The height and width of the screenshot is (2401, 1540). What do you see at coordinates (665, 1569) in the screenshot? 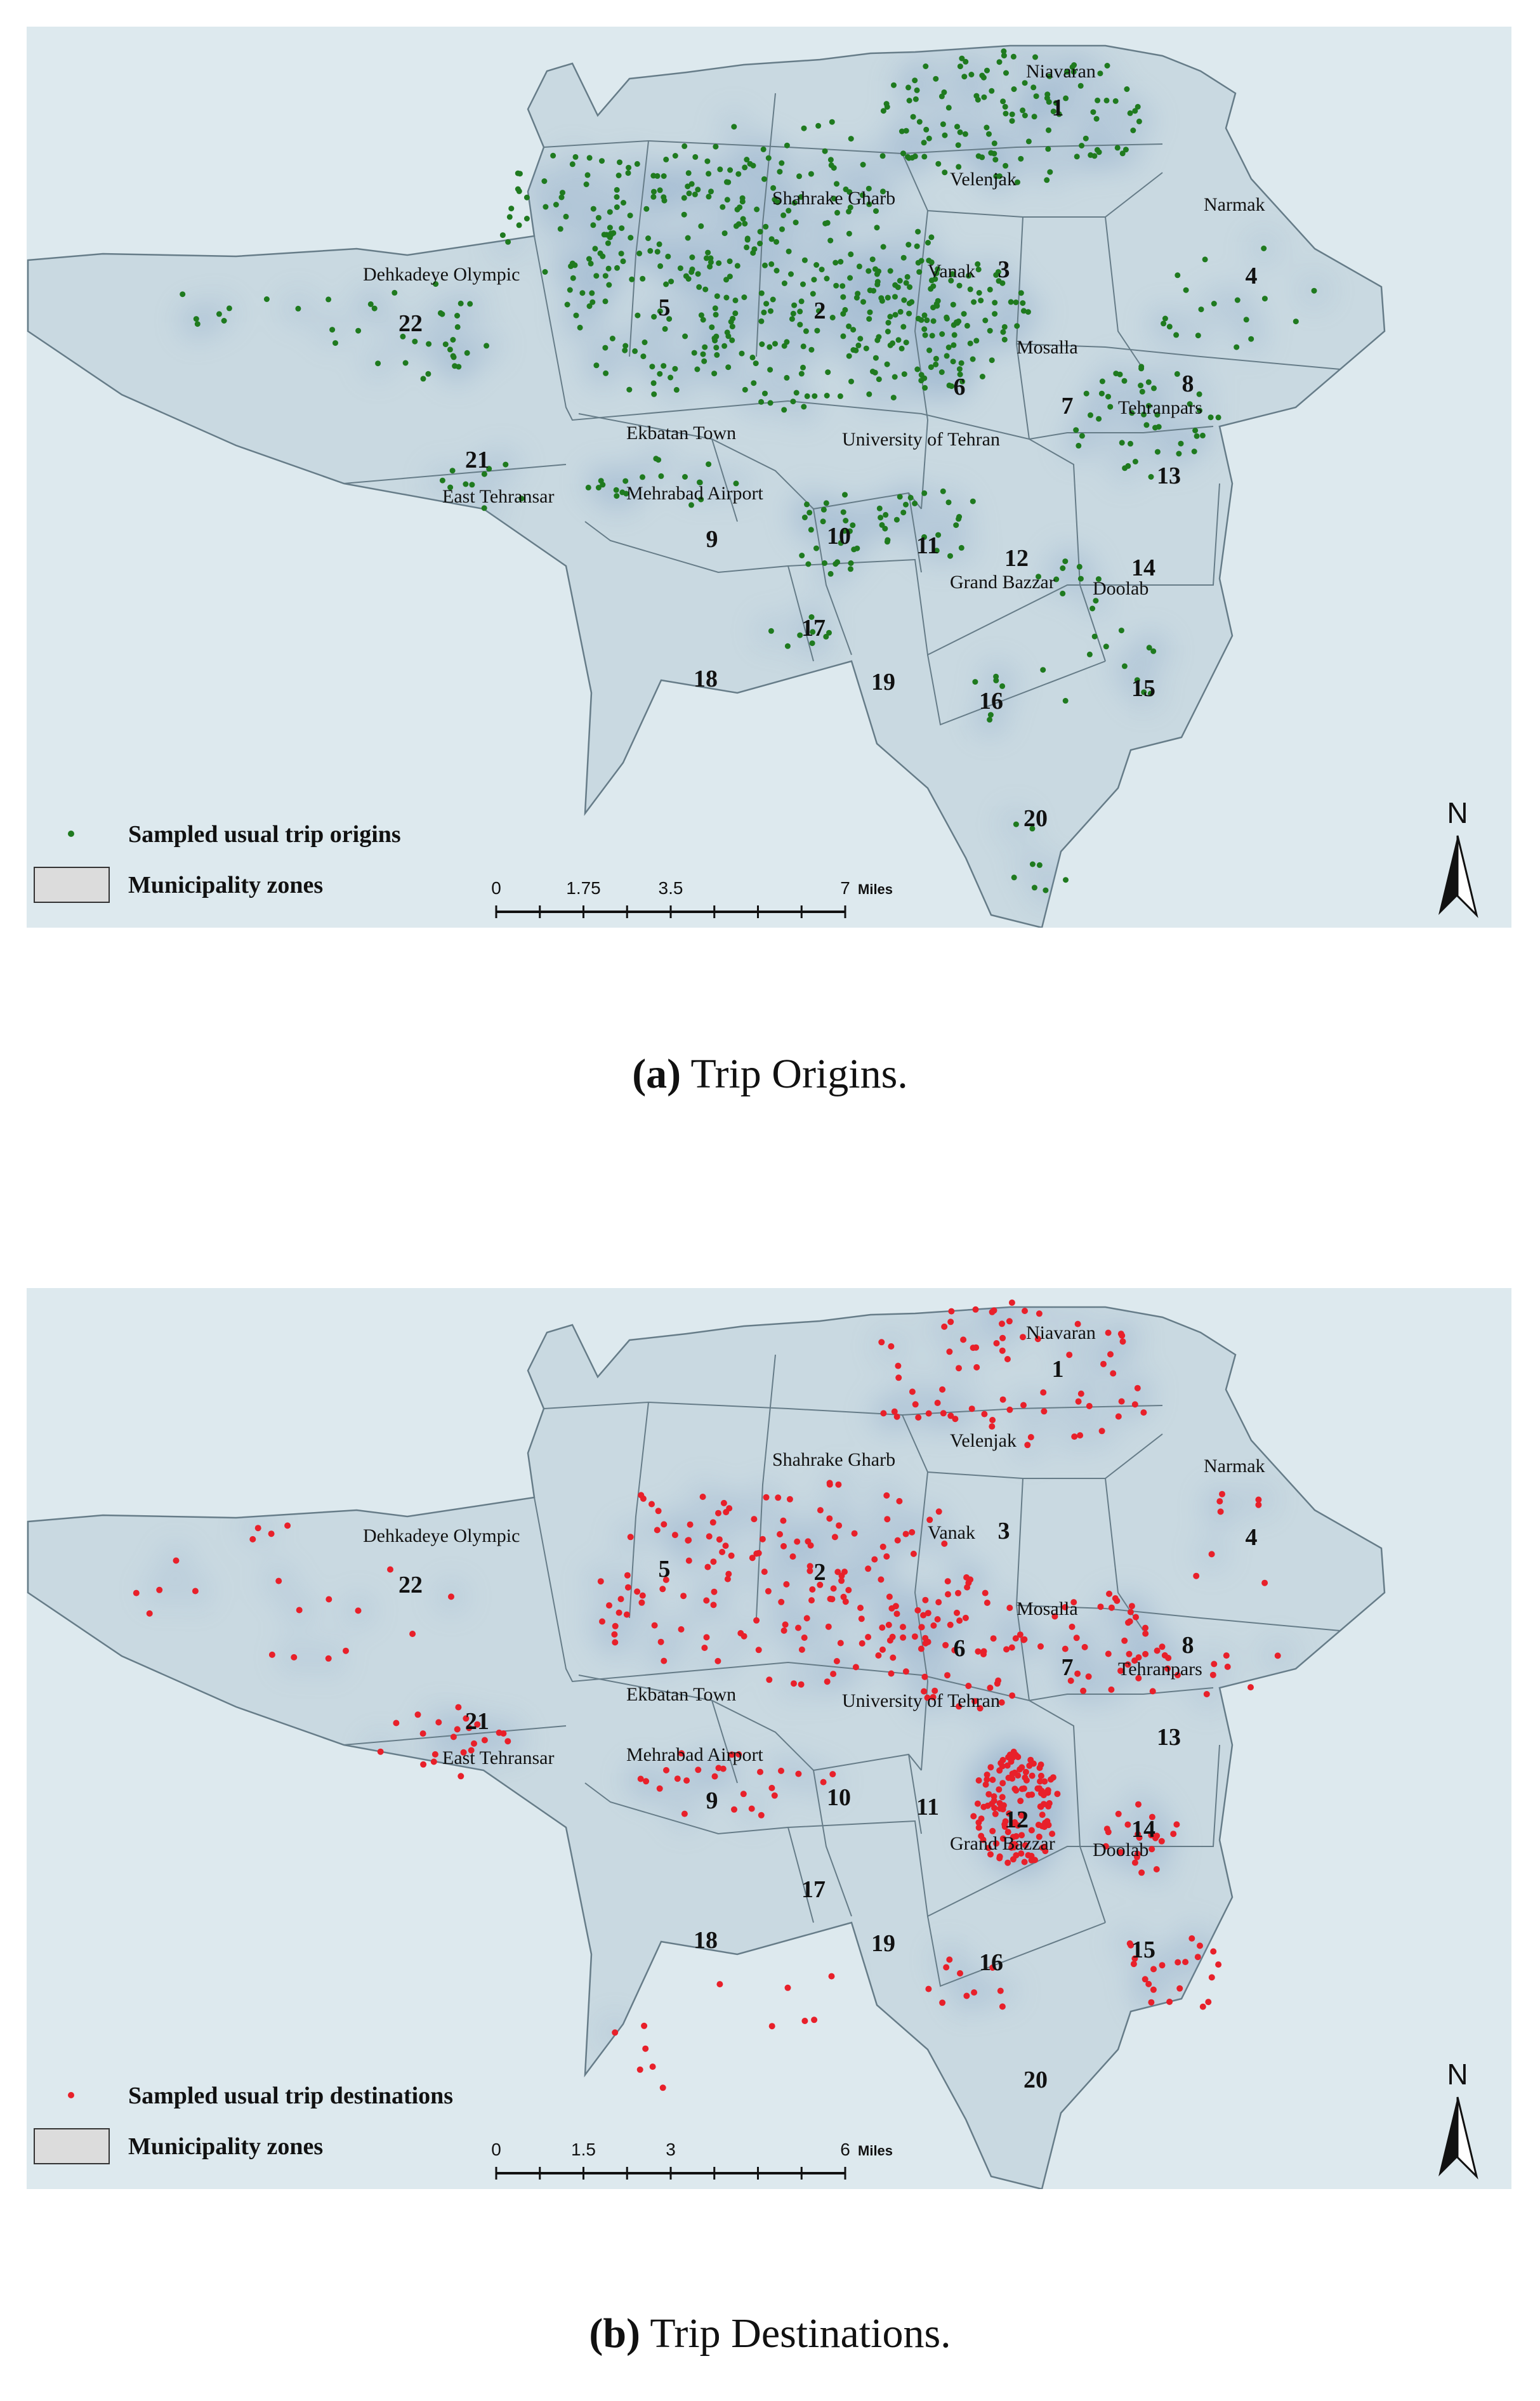
I see `zone-label-5: 5` at bounding box center [665, 1569].